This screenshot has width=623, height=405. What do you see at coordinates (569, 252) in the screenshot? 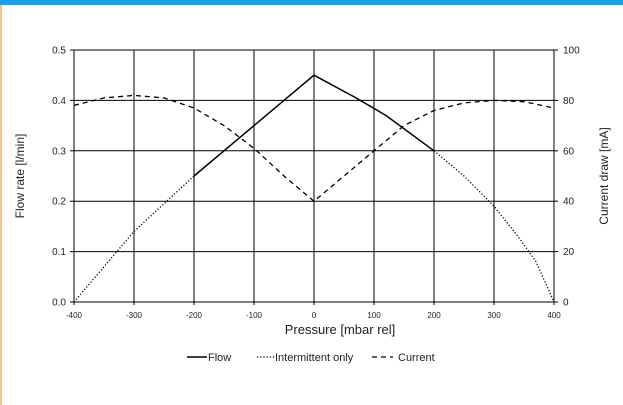
I see `y2-tick-label: 20` at bounding box center [569, 252].